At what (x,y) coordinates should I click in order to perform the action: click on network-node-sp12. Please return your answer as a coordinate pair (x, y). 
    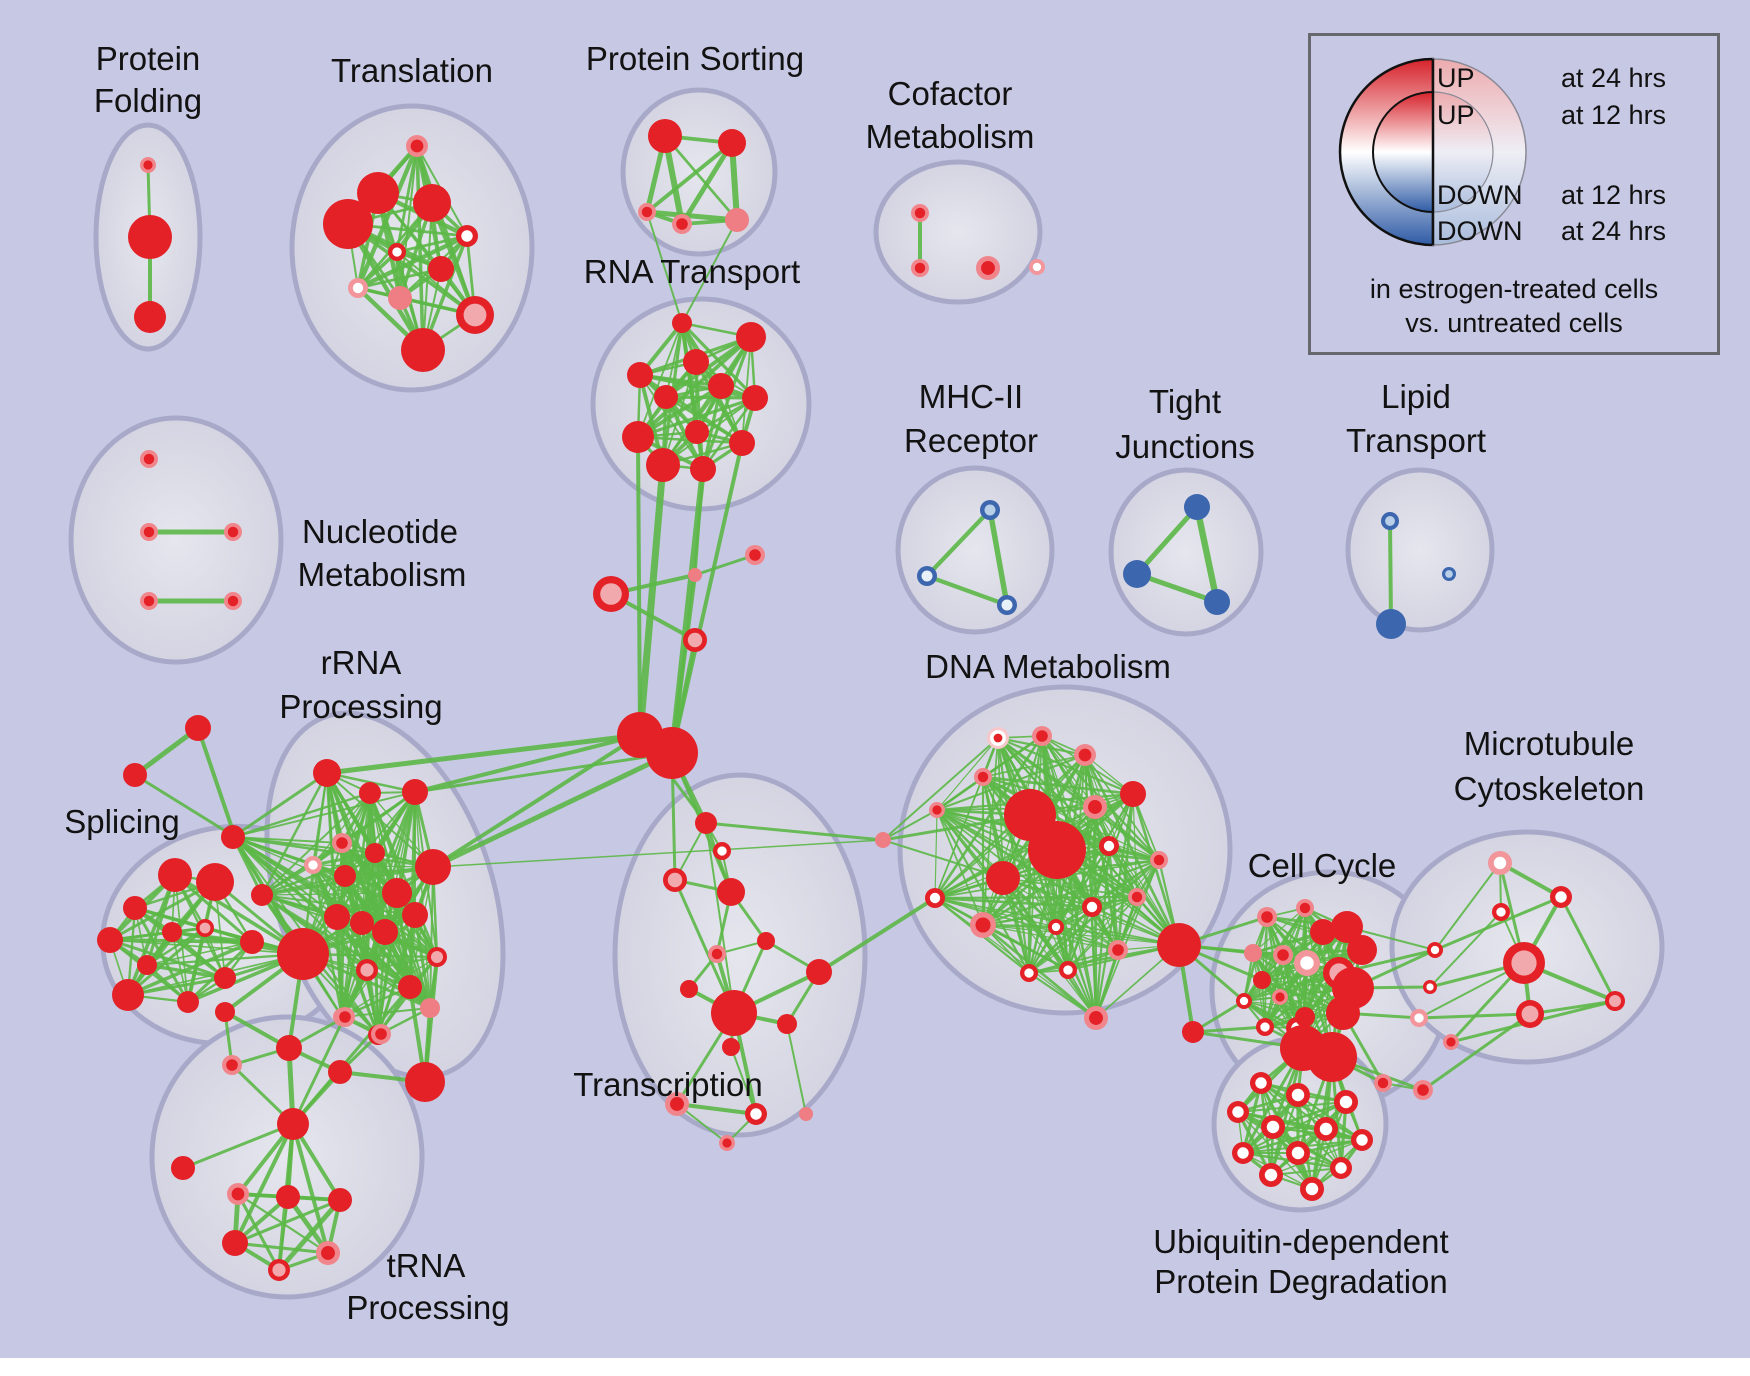
    Looking at the image, I should click on (188, 1002).